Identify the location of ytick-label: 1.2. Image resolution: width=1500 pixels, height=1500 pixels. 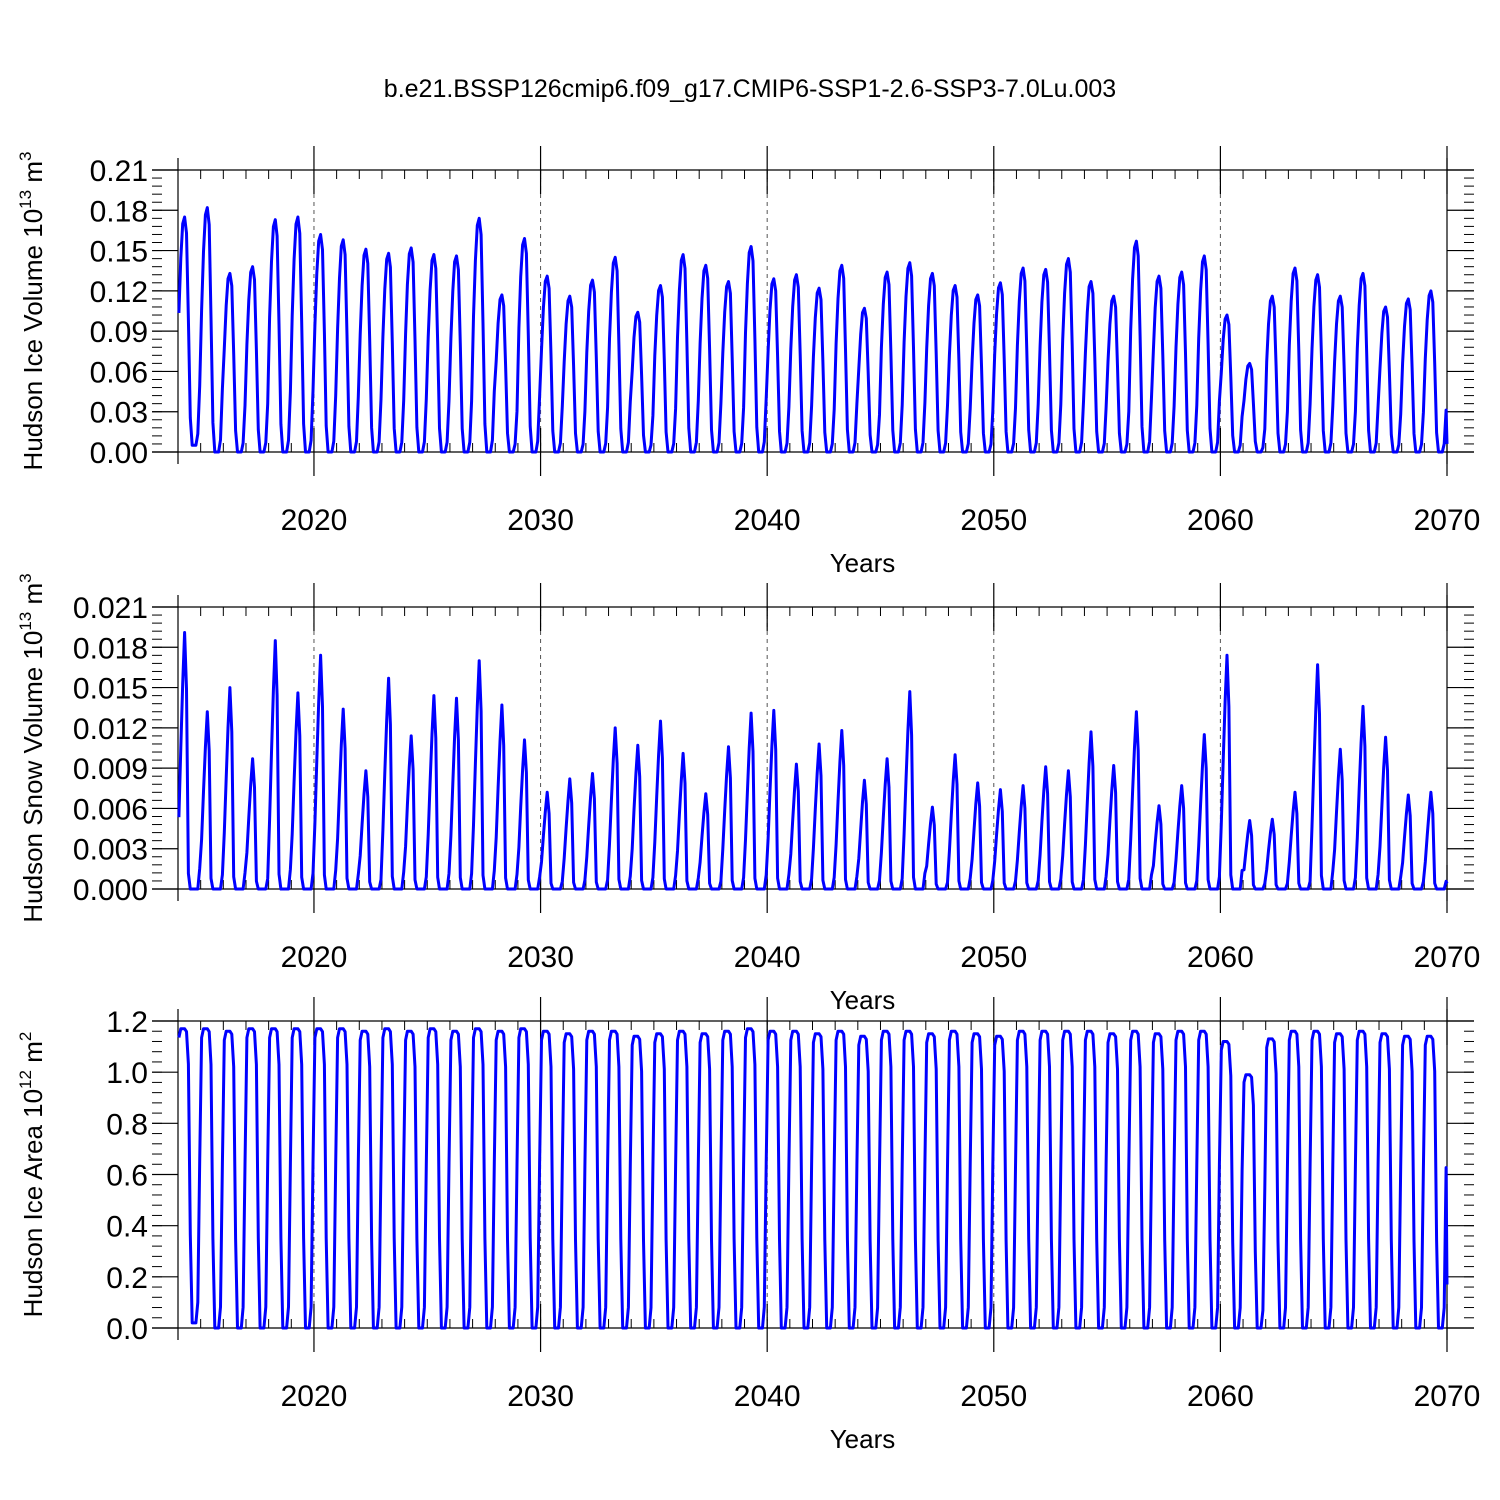
(127, 1022).